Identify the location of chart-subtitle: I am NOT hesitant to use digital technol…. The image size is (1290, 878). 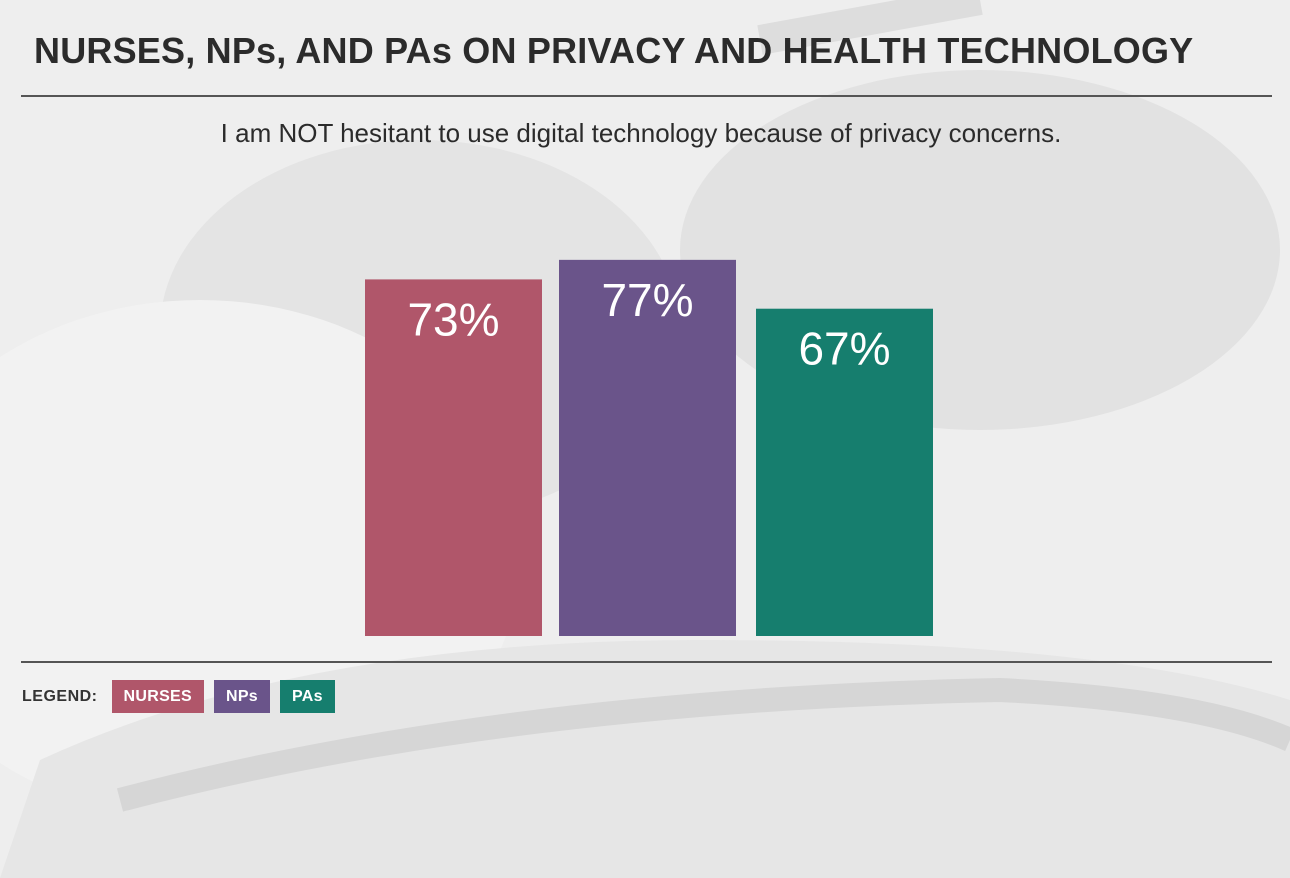
(641, 133).